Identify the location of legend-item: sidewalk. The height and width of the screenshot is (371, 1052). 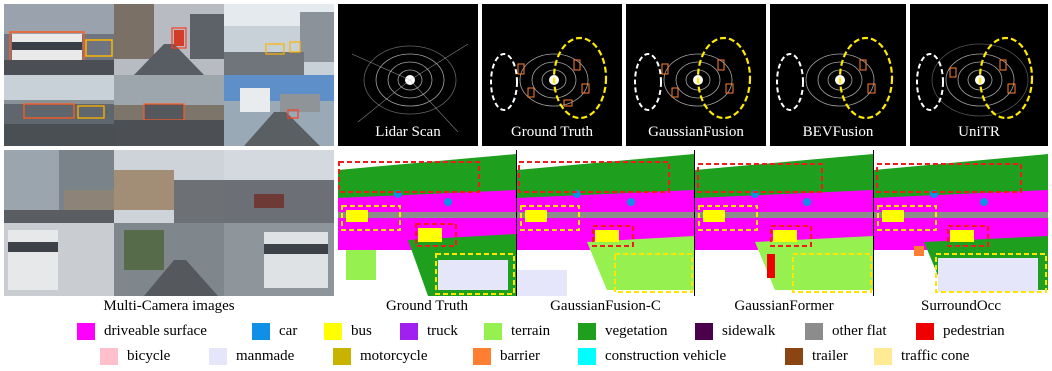
(735, 331).